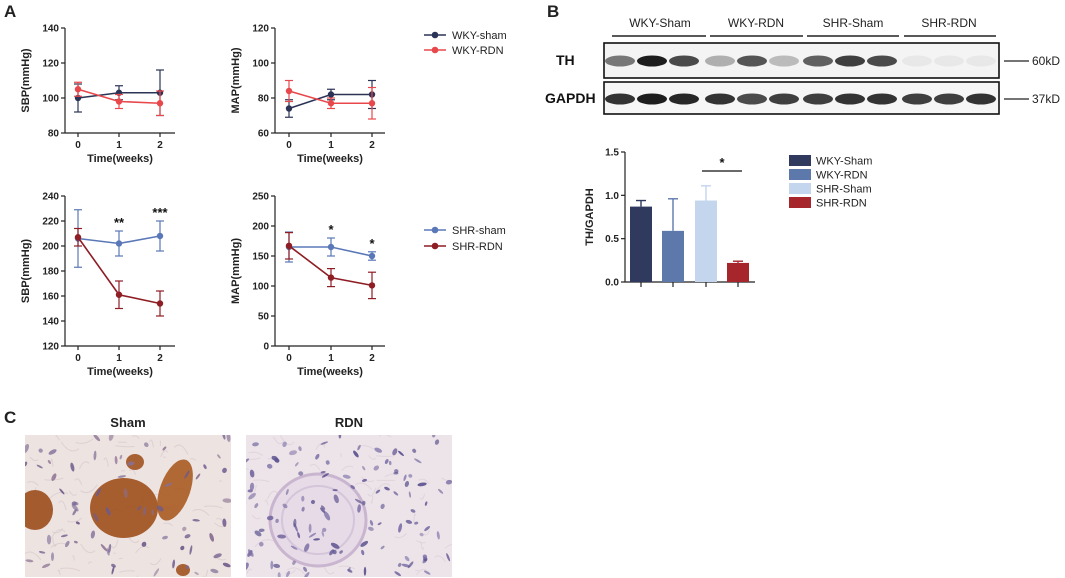  What do you see at coordinates (800, 99) in the screenshot?
I see `bands-gapdh` at bounding box center [800, 99].